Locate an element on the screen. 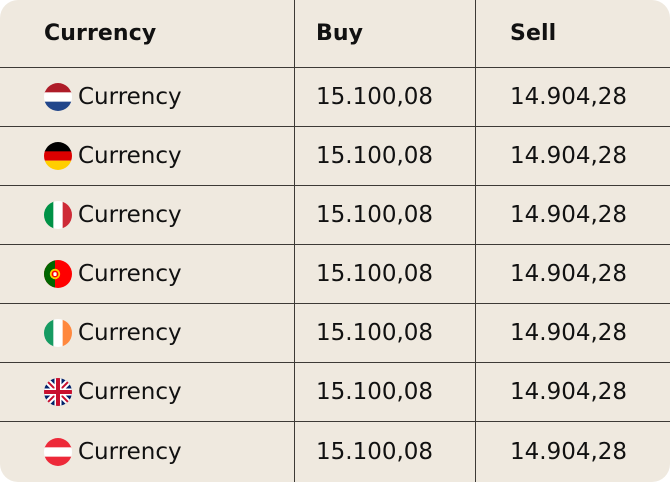 The image size is (670, 482). italy-flag-icon is located at coordinates (58, 215).